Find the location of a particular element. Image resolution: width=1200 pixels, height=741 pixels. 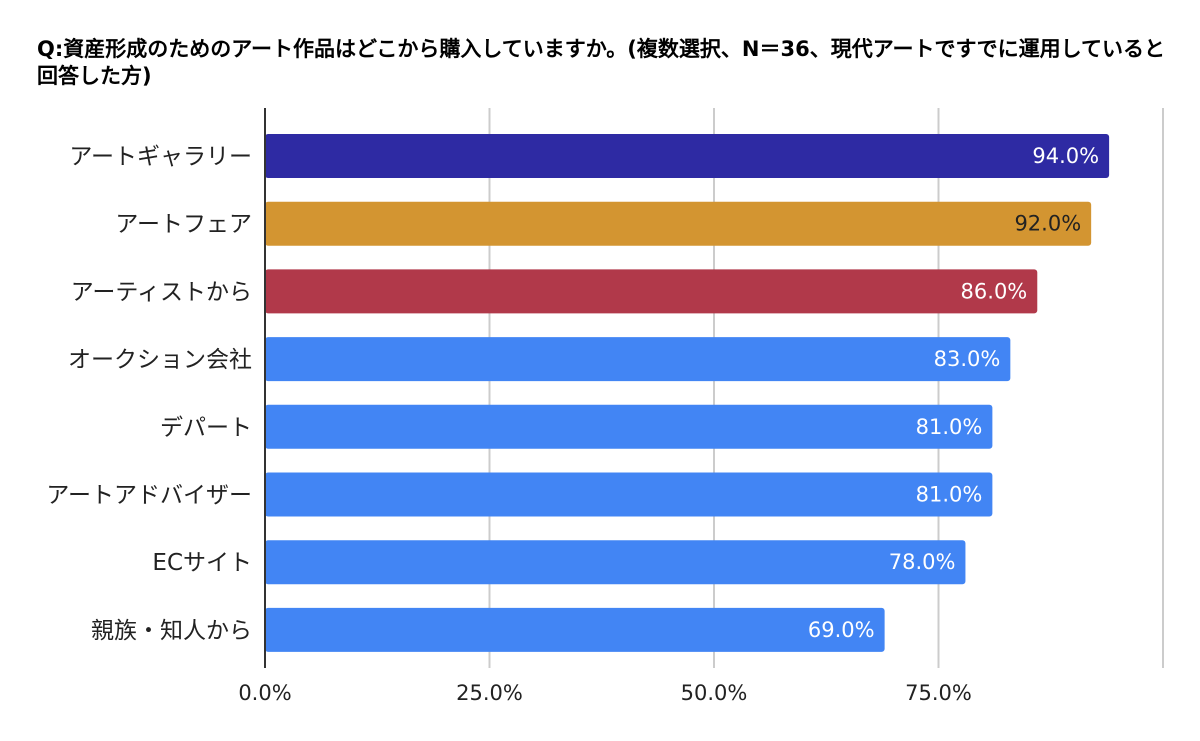

x-tick-label: 50.0% is located at coordinates (714, 693).